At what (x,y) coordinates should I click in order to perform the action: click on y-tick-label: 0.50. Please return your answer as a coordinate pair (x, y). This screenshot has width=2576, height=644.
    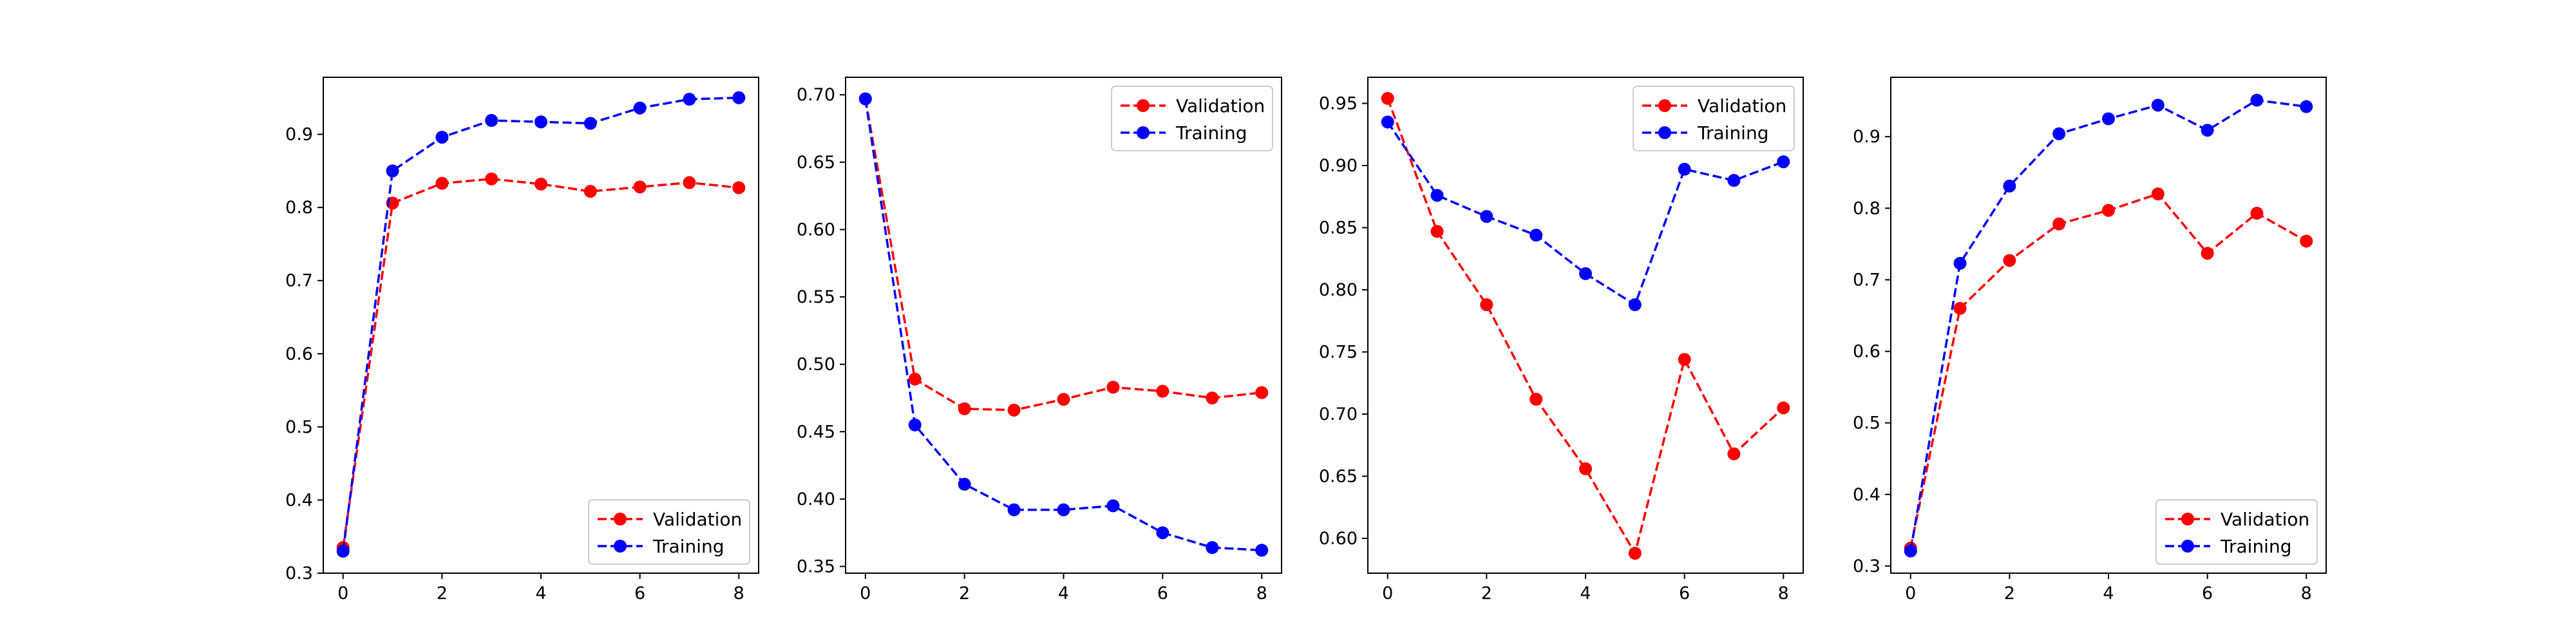
    Looking at the image, I should click on (816, 365).